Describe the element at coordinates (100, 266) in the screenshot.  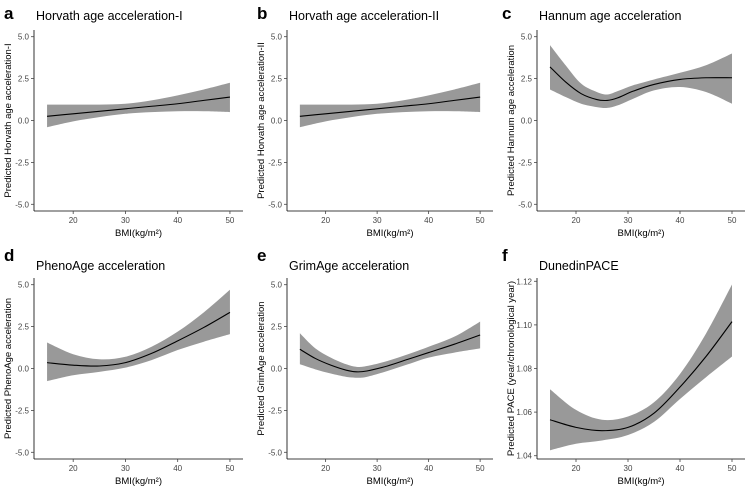
I see `panel-title: PhenoAge acceleration` at that location.